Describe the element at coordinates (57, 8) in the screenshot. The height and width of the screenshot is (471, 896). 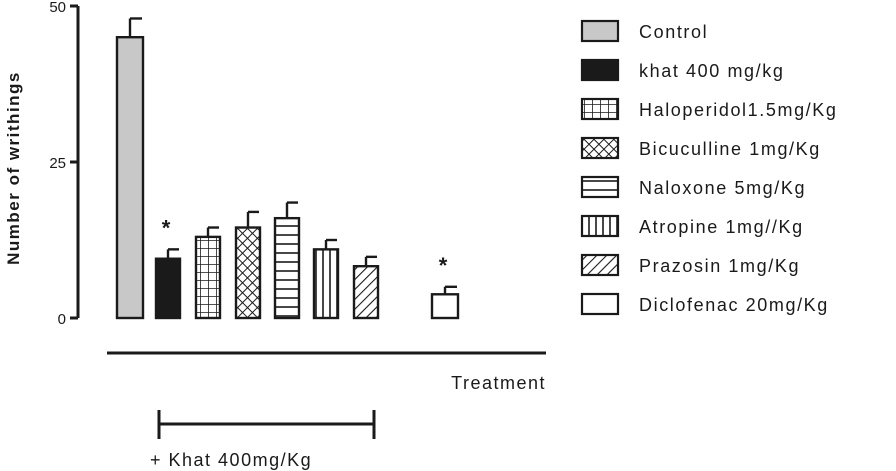
I see `y-tick-label: 50` at that location.